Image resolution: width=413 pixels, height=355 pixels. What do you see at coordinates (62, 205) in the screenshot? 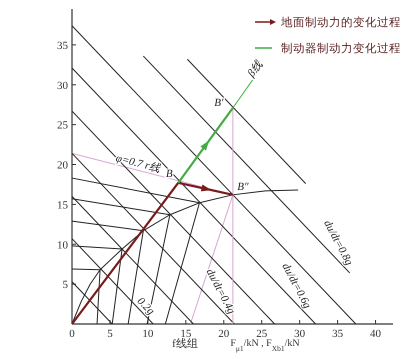
I see `y-tick-label: 15` at bounding box center [62, 205].